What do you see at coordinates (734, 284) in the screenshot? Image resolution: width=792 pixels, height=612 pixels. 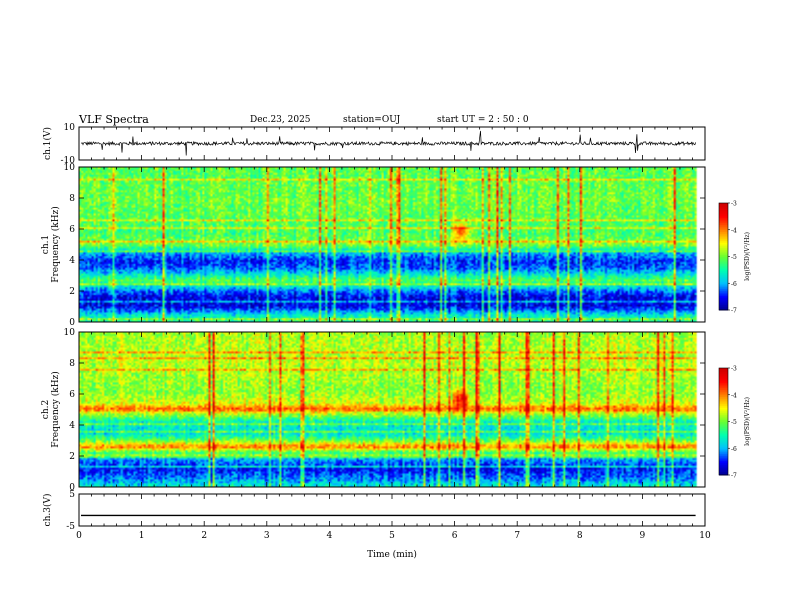 I see `colorbar-tick-label: -6` at bounding box center [734, 284].